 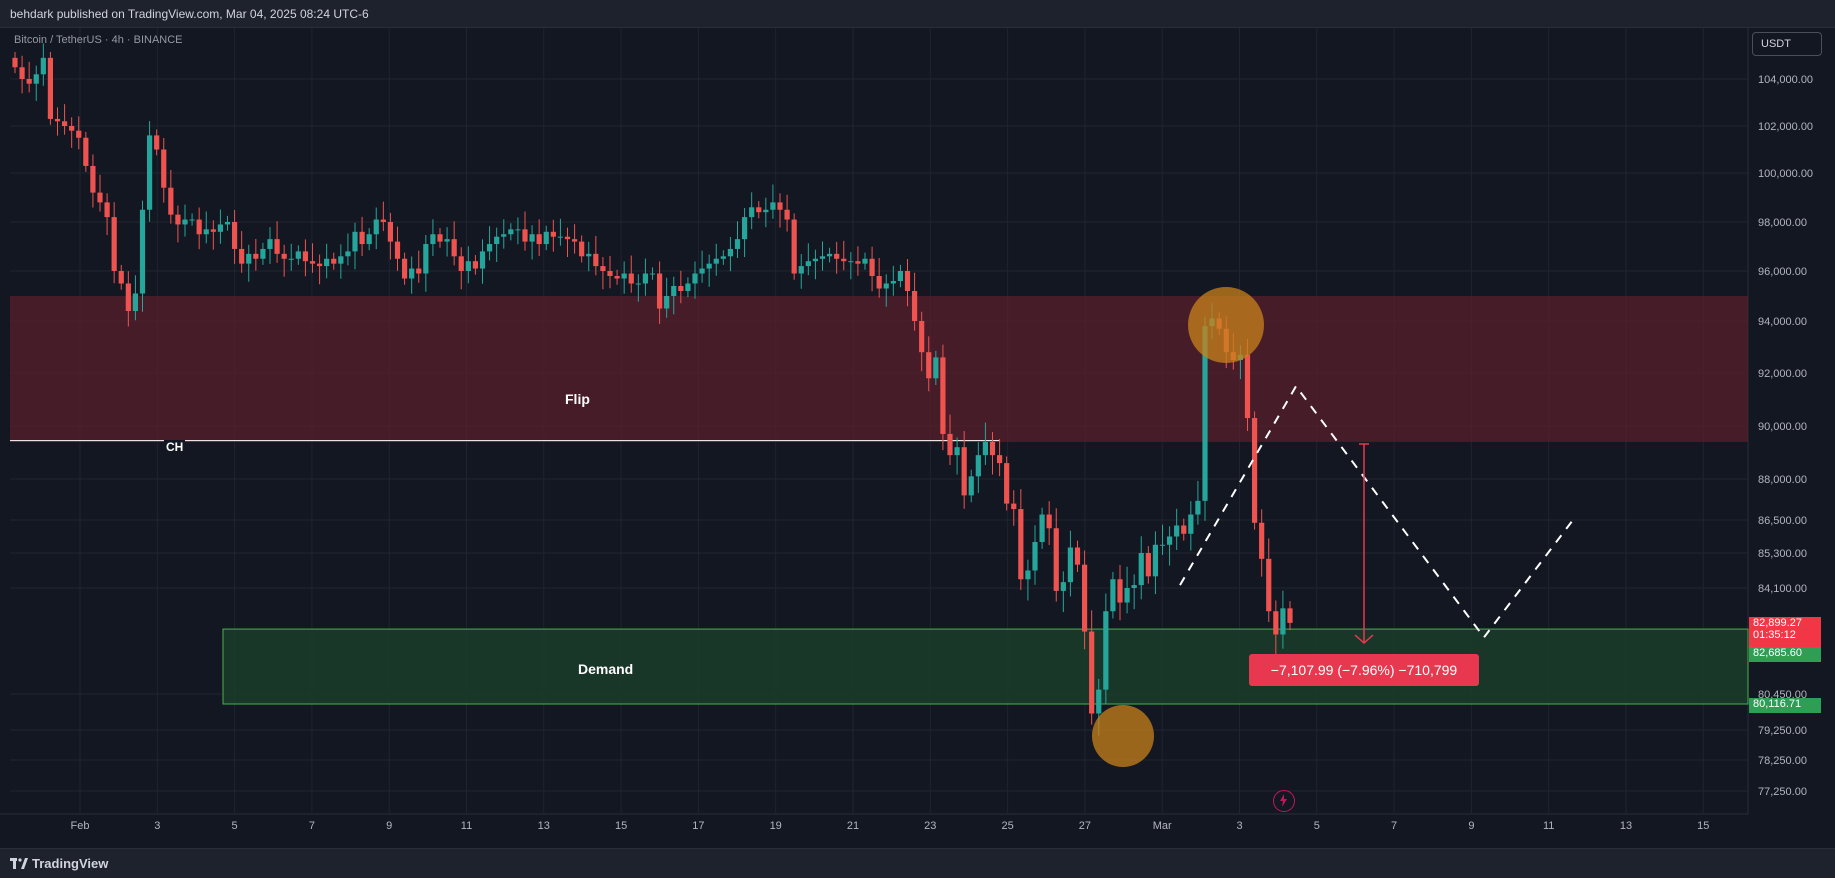 I want to click on time-tick-label: 7, so click(x=312, y=826).